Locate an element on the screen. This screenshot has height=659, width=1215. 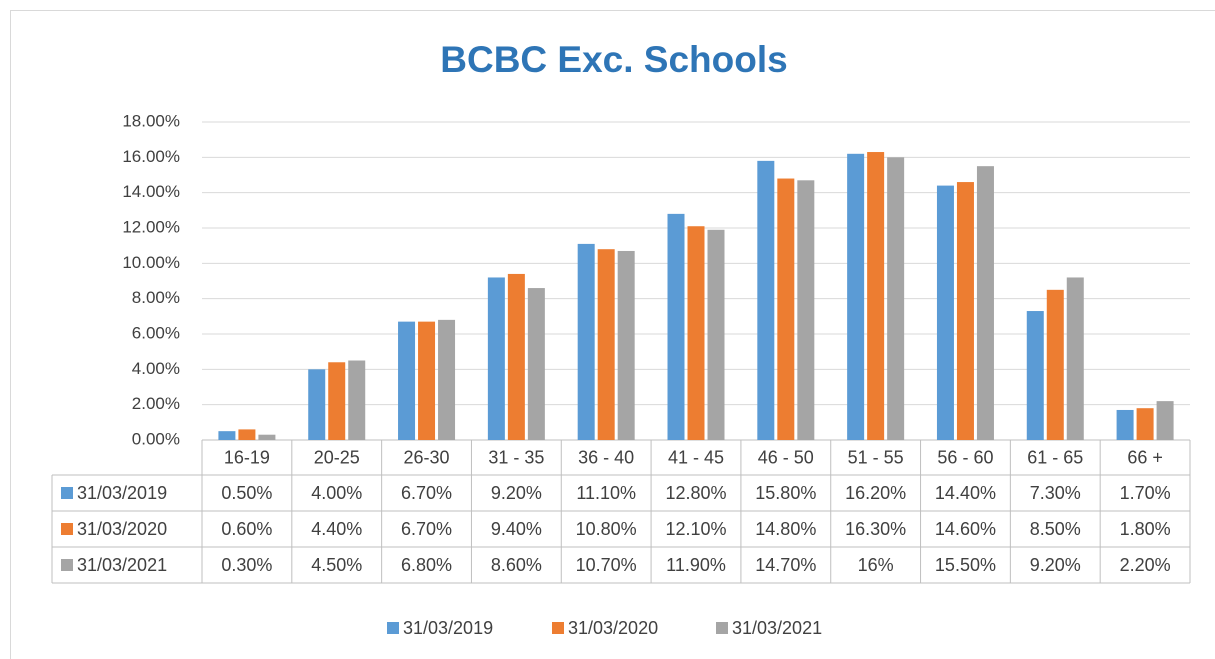
chart-title: BCBC Exc. Schools is located at coordinates (613, 59).